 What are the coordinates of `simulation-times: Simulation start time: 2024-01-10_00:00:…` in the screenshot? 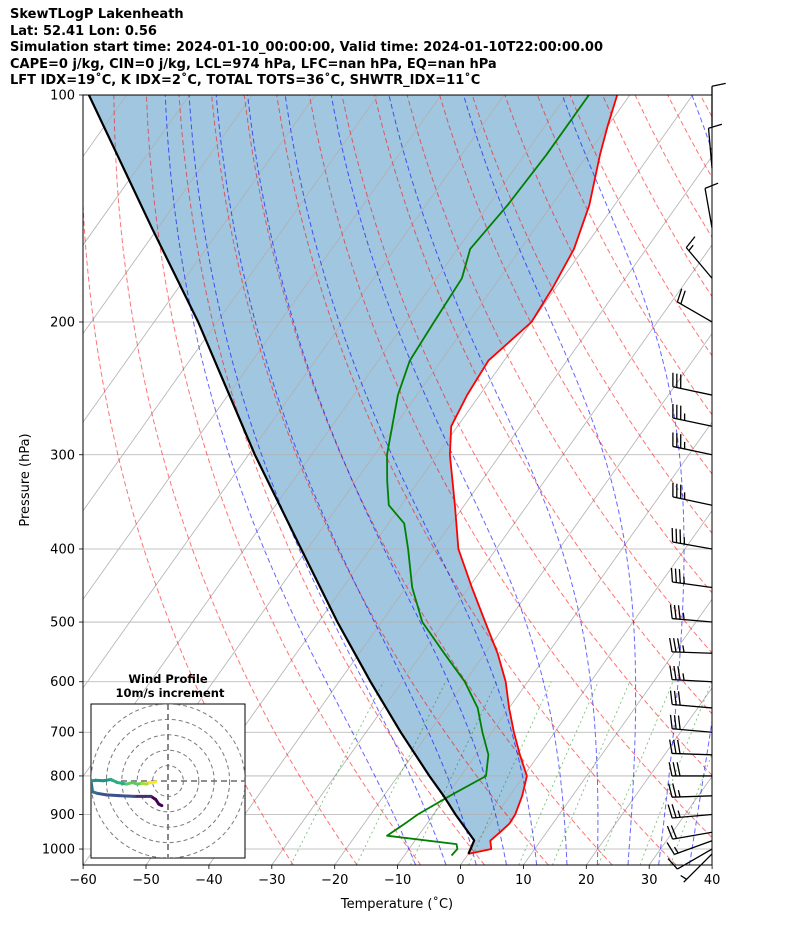 It's located at (306, 48).